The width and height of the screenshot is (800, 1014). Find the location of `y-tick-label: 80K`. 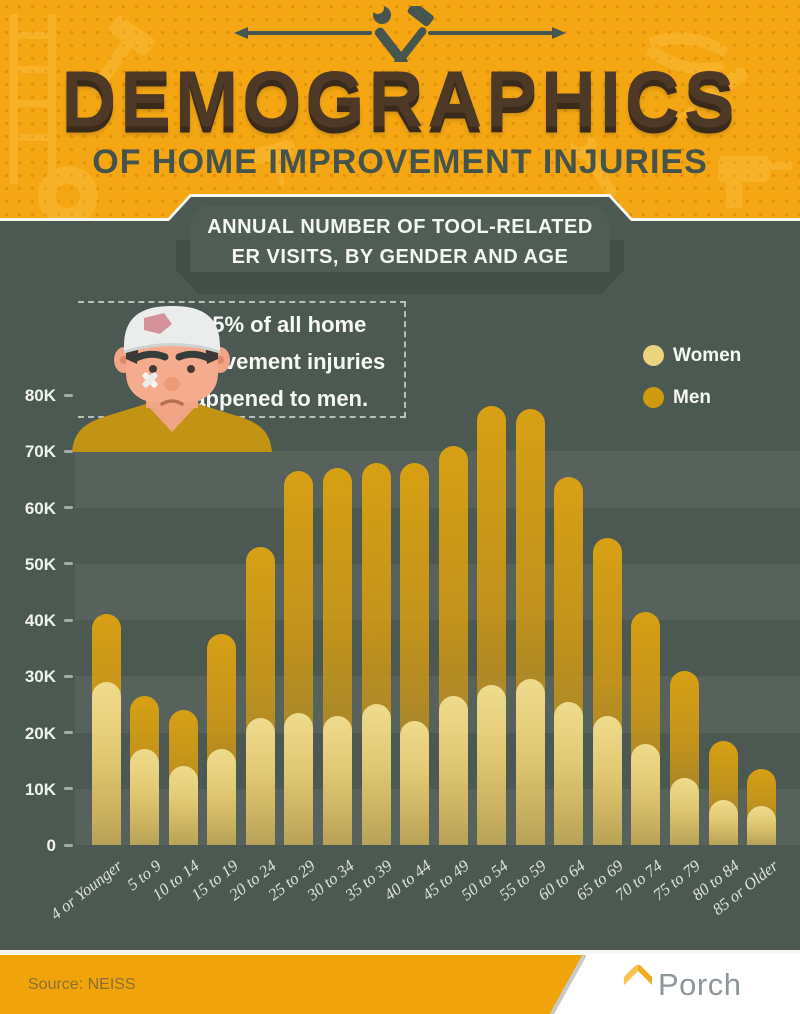

y-tick-label: 80K is located at coordinates (40, 395).